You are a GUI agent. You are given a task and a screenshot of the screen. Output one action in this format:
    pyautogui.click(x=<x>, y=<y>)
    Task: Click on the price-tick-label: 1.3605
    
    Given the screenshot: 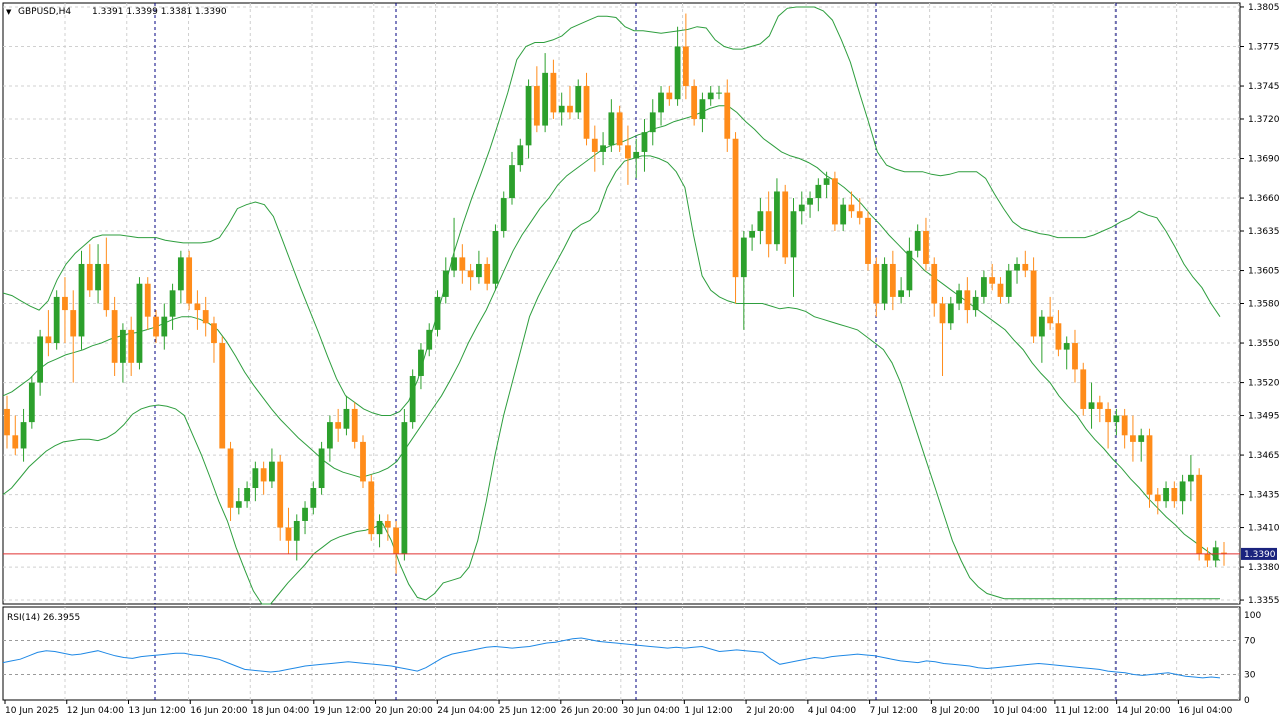 What is the action you would take?
    pyautogui.click(x=1264, y=272)
    